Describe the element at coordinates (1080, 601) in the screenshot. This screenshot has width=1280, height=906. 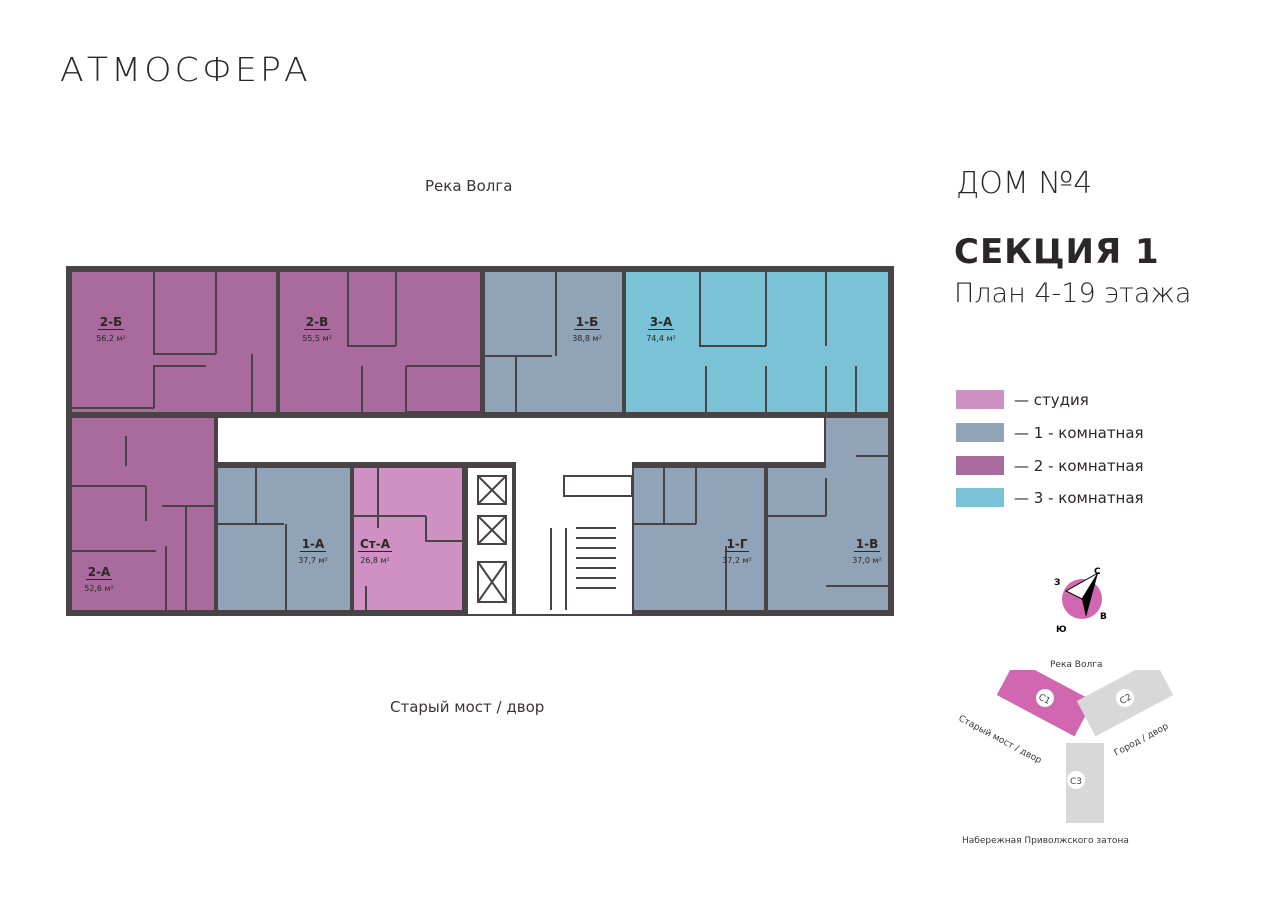
I see `compass-icon: С З Ю В` at that location.